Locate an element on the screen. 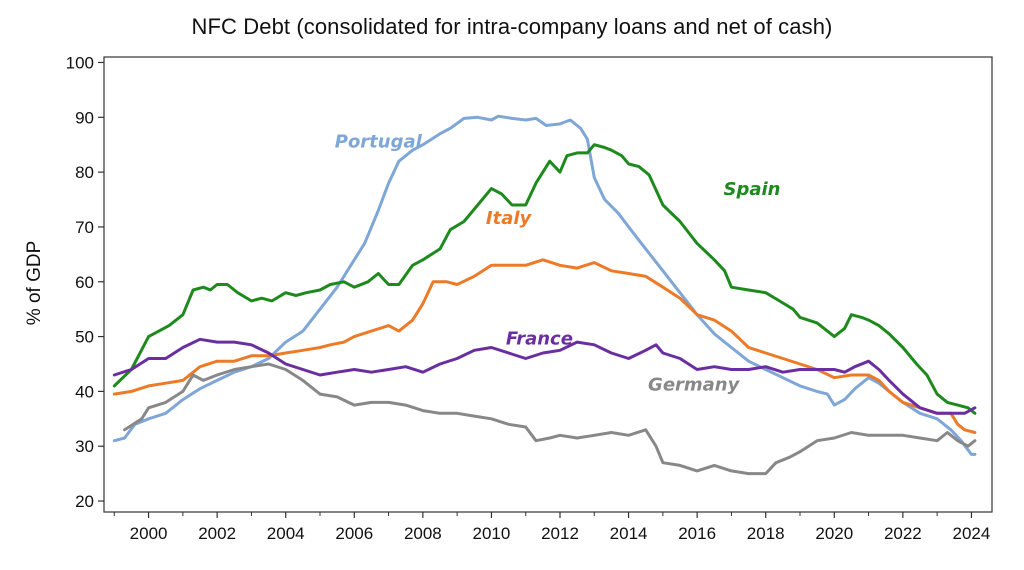 The image size is (1024, 570). series-label-france: France is located at coordinates (539, 338).